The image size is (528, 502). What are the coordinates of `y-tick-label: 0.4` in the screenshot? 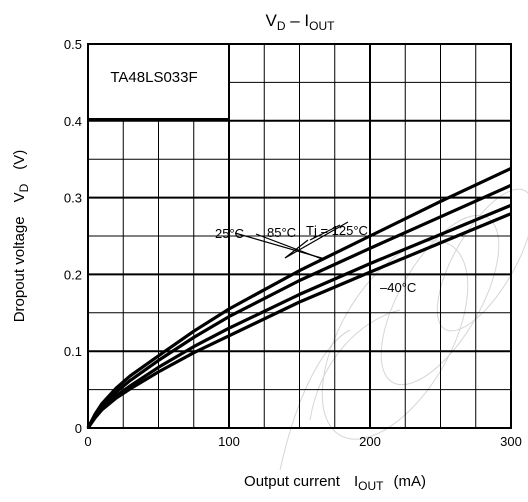 It's located at (73, 121).